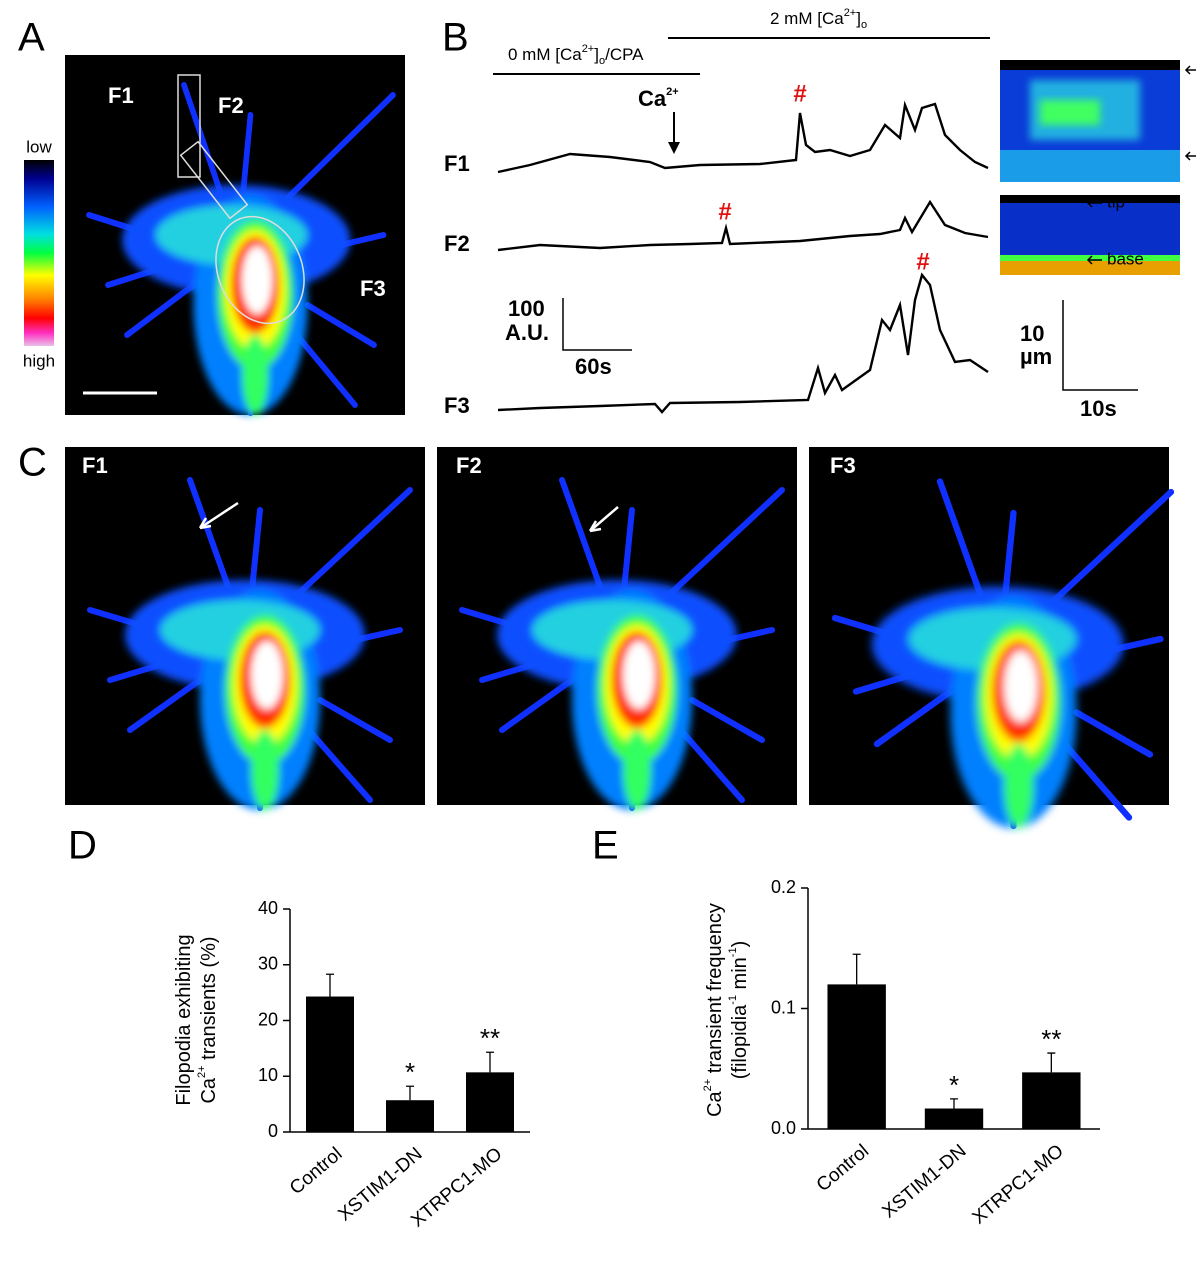 The image size is (1200, 1273). What do you see at coordinates (273, 1131) in the screenshot?
I see `y-tick-label: 0` at bounding box center [273, 1131].